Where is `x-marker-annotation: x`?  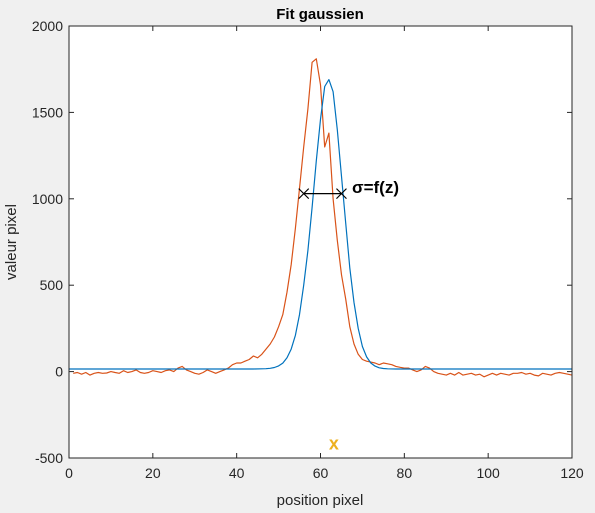
x-marker-annotation: x is located at coordinates (334, 443).